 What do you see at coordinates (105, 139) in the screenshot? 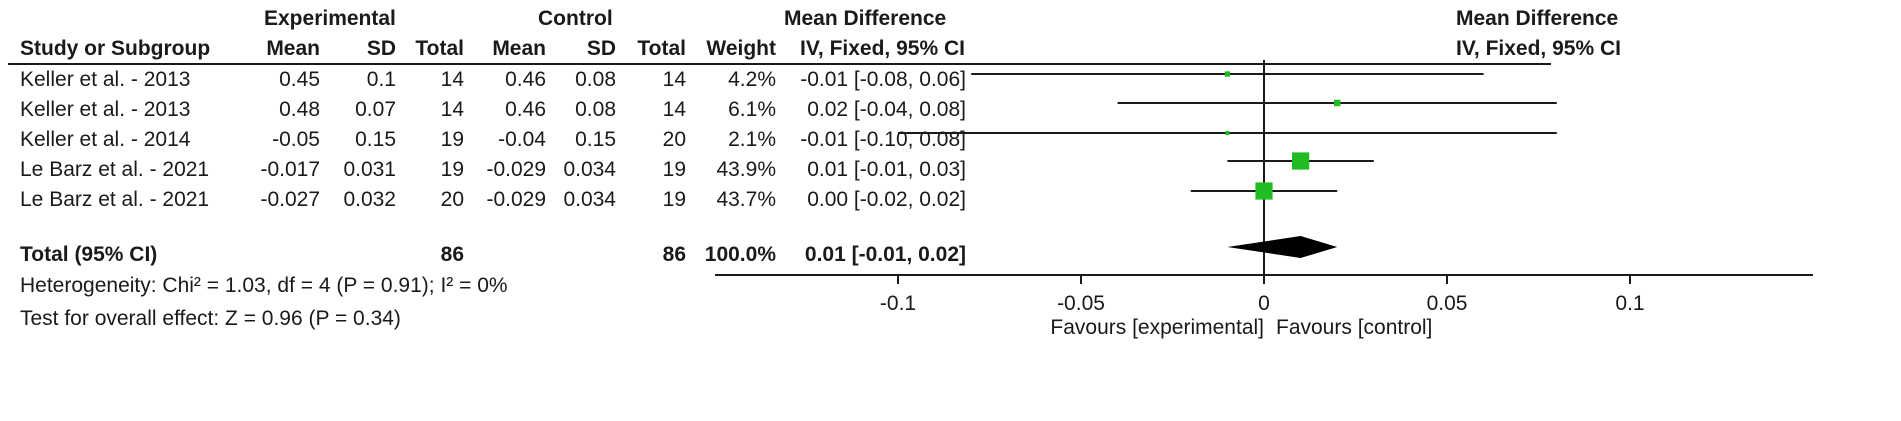
I see `study-name: Keller et al. - 2014` at bounding box center [105, 139].